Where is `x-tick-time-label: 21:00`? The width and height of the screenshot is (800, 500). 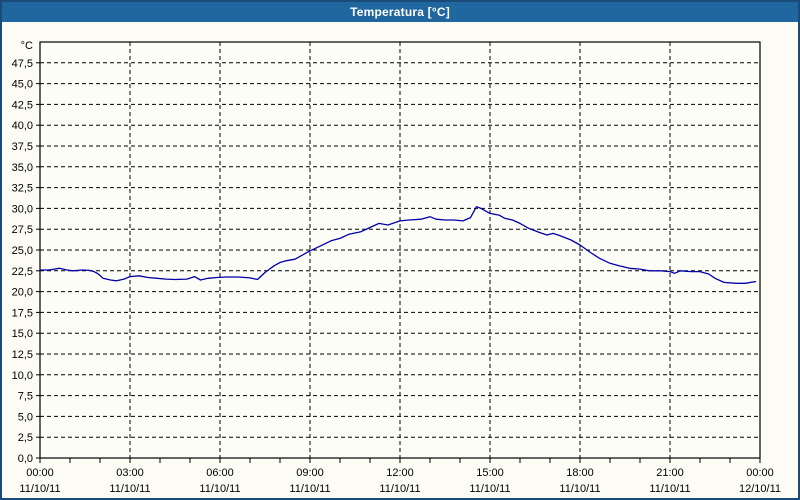
x-tick-time-label: 21:00 is located at coordinates (670, 473).